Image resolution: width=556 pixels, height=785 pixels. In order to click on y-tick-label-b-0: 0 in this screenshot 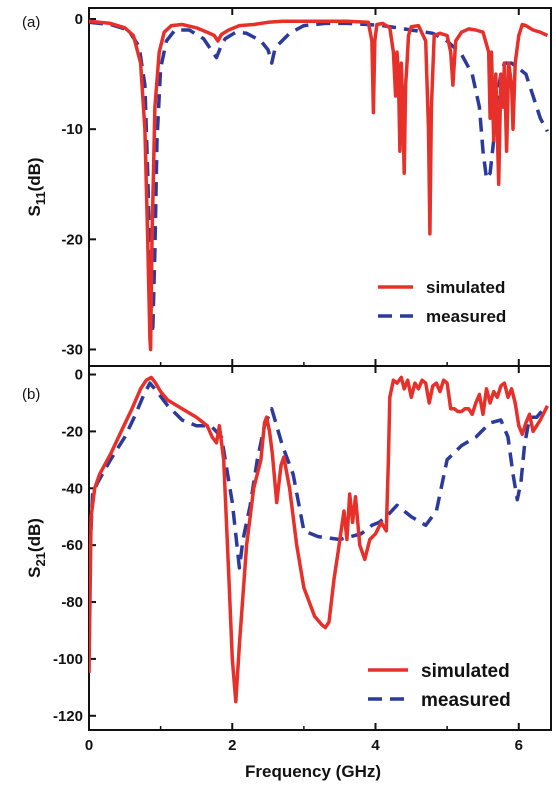, I will do `click(79, 375)`.